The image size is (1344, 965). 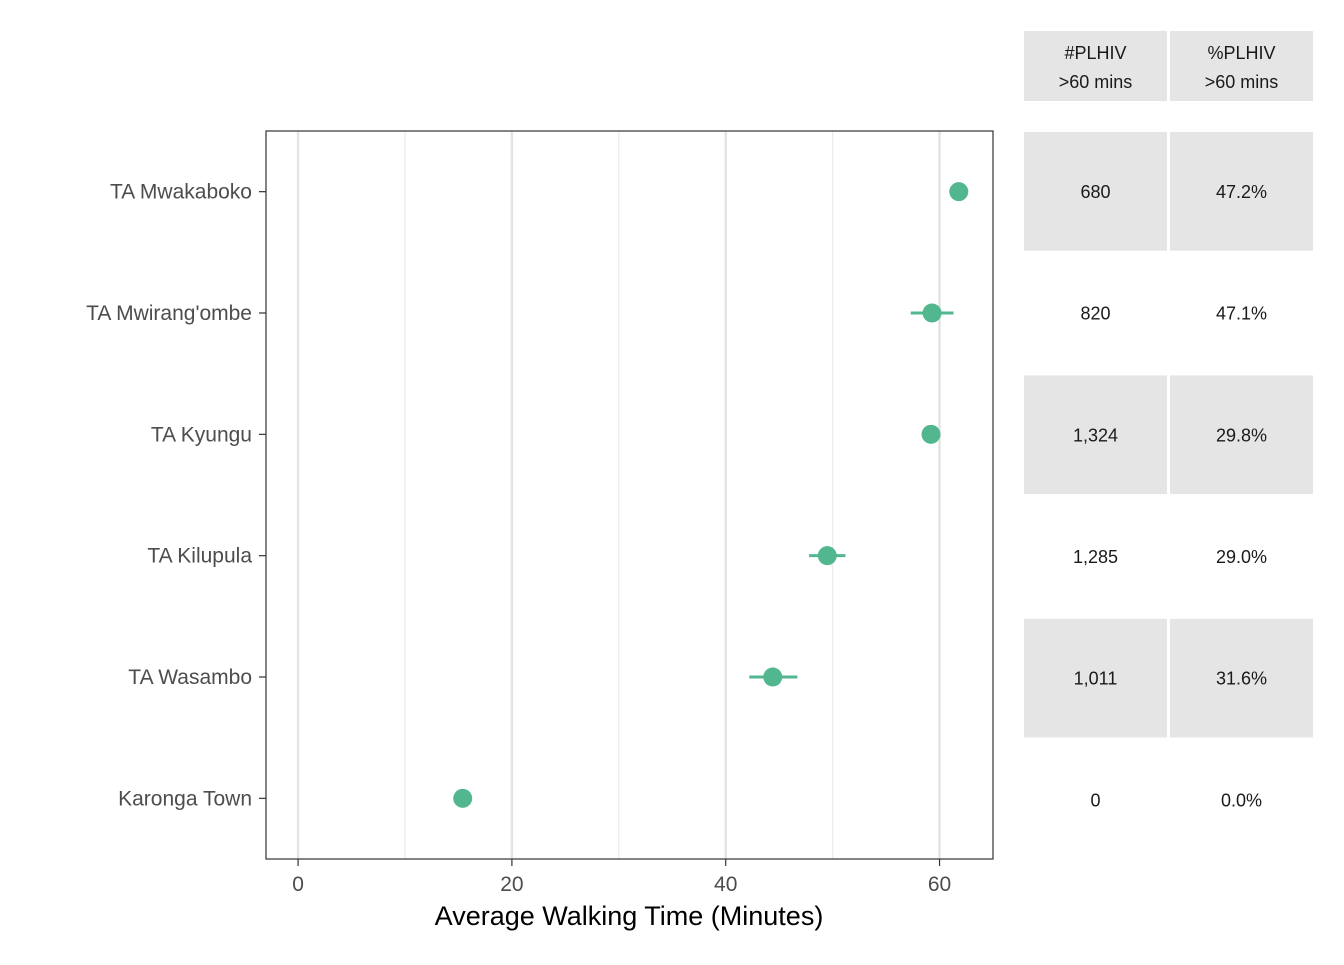 I want to click on table-cell-percent: 29.8%, so click(x=1241, y=435).